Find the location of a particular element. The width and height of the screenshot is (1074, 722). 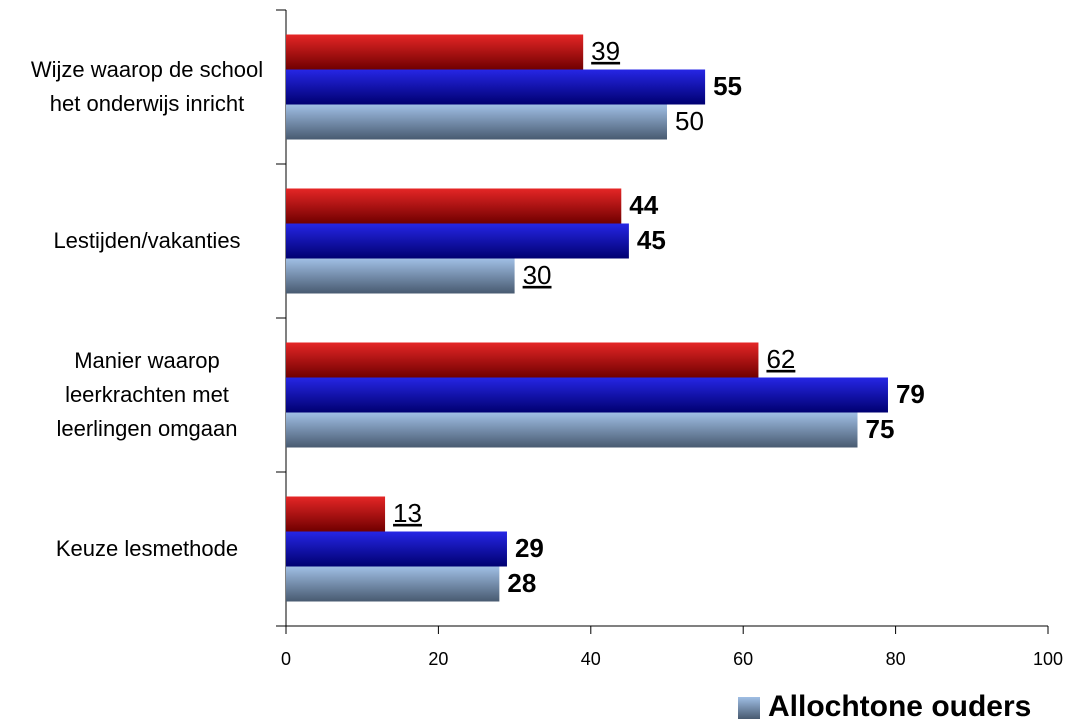

x-tick-label: 100 is located at coordinates (1048, 659).